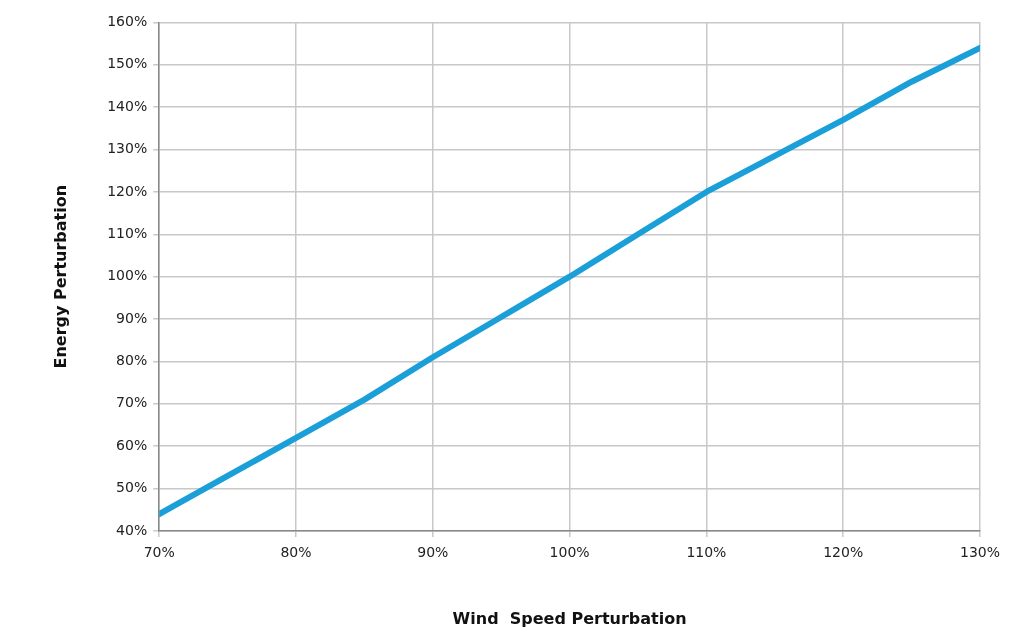 The width and height of the screenshot is (1018, 643). What do you see at coordinates (159, 552) in the screenshot?
I see `x-tick-label: 70%` at bounding box center [159, 552].